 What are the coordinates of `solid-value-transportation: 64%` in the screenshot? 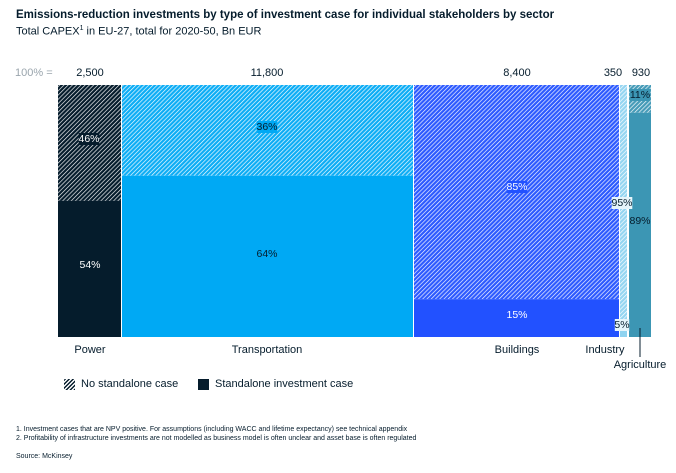 It's located at (266, 254).